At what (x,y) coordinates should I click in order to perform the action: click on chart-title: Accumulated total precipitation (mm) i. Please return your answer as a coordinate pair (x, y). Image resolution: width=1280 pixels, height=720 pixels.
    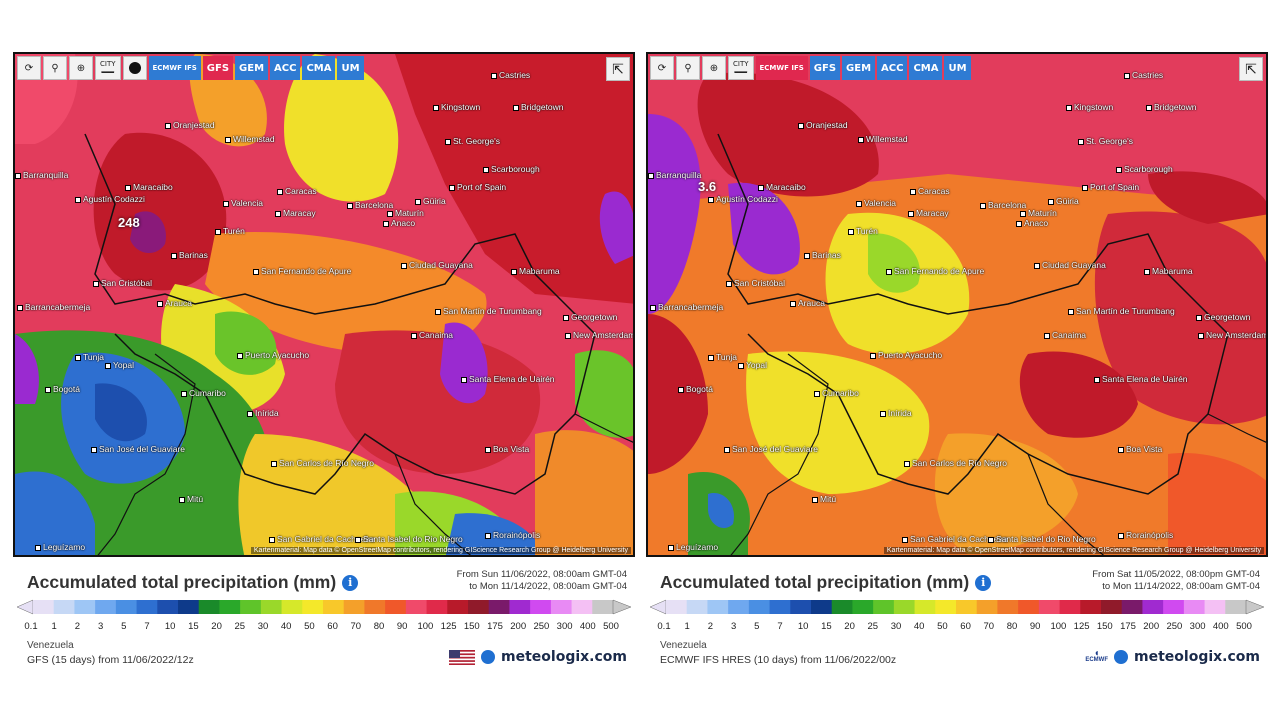
    Looking at the image, I should click on (193, 582).